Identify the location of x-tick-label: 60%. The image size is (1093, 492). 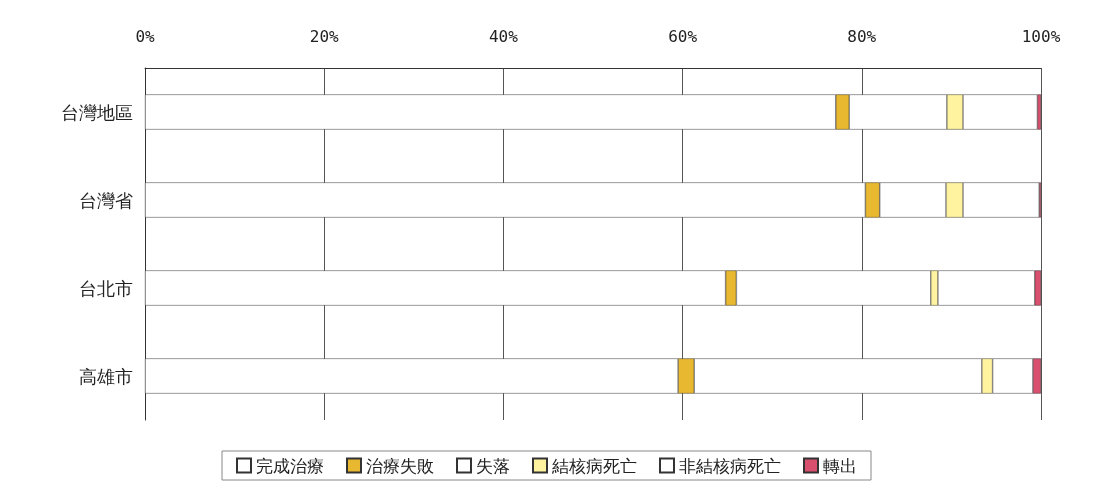
(683, 36).